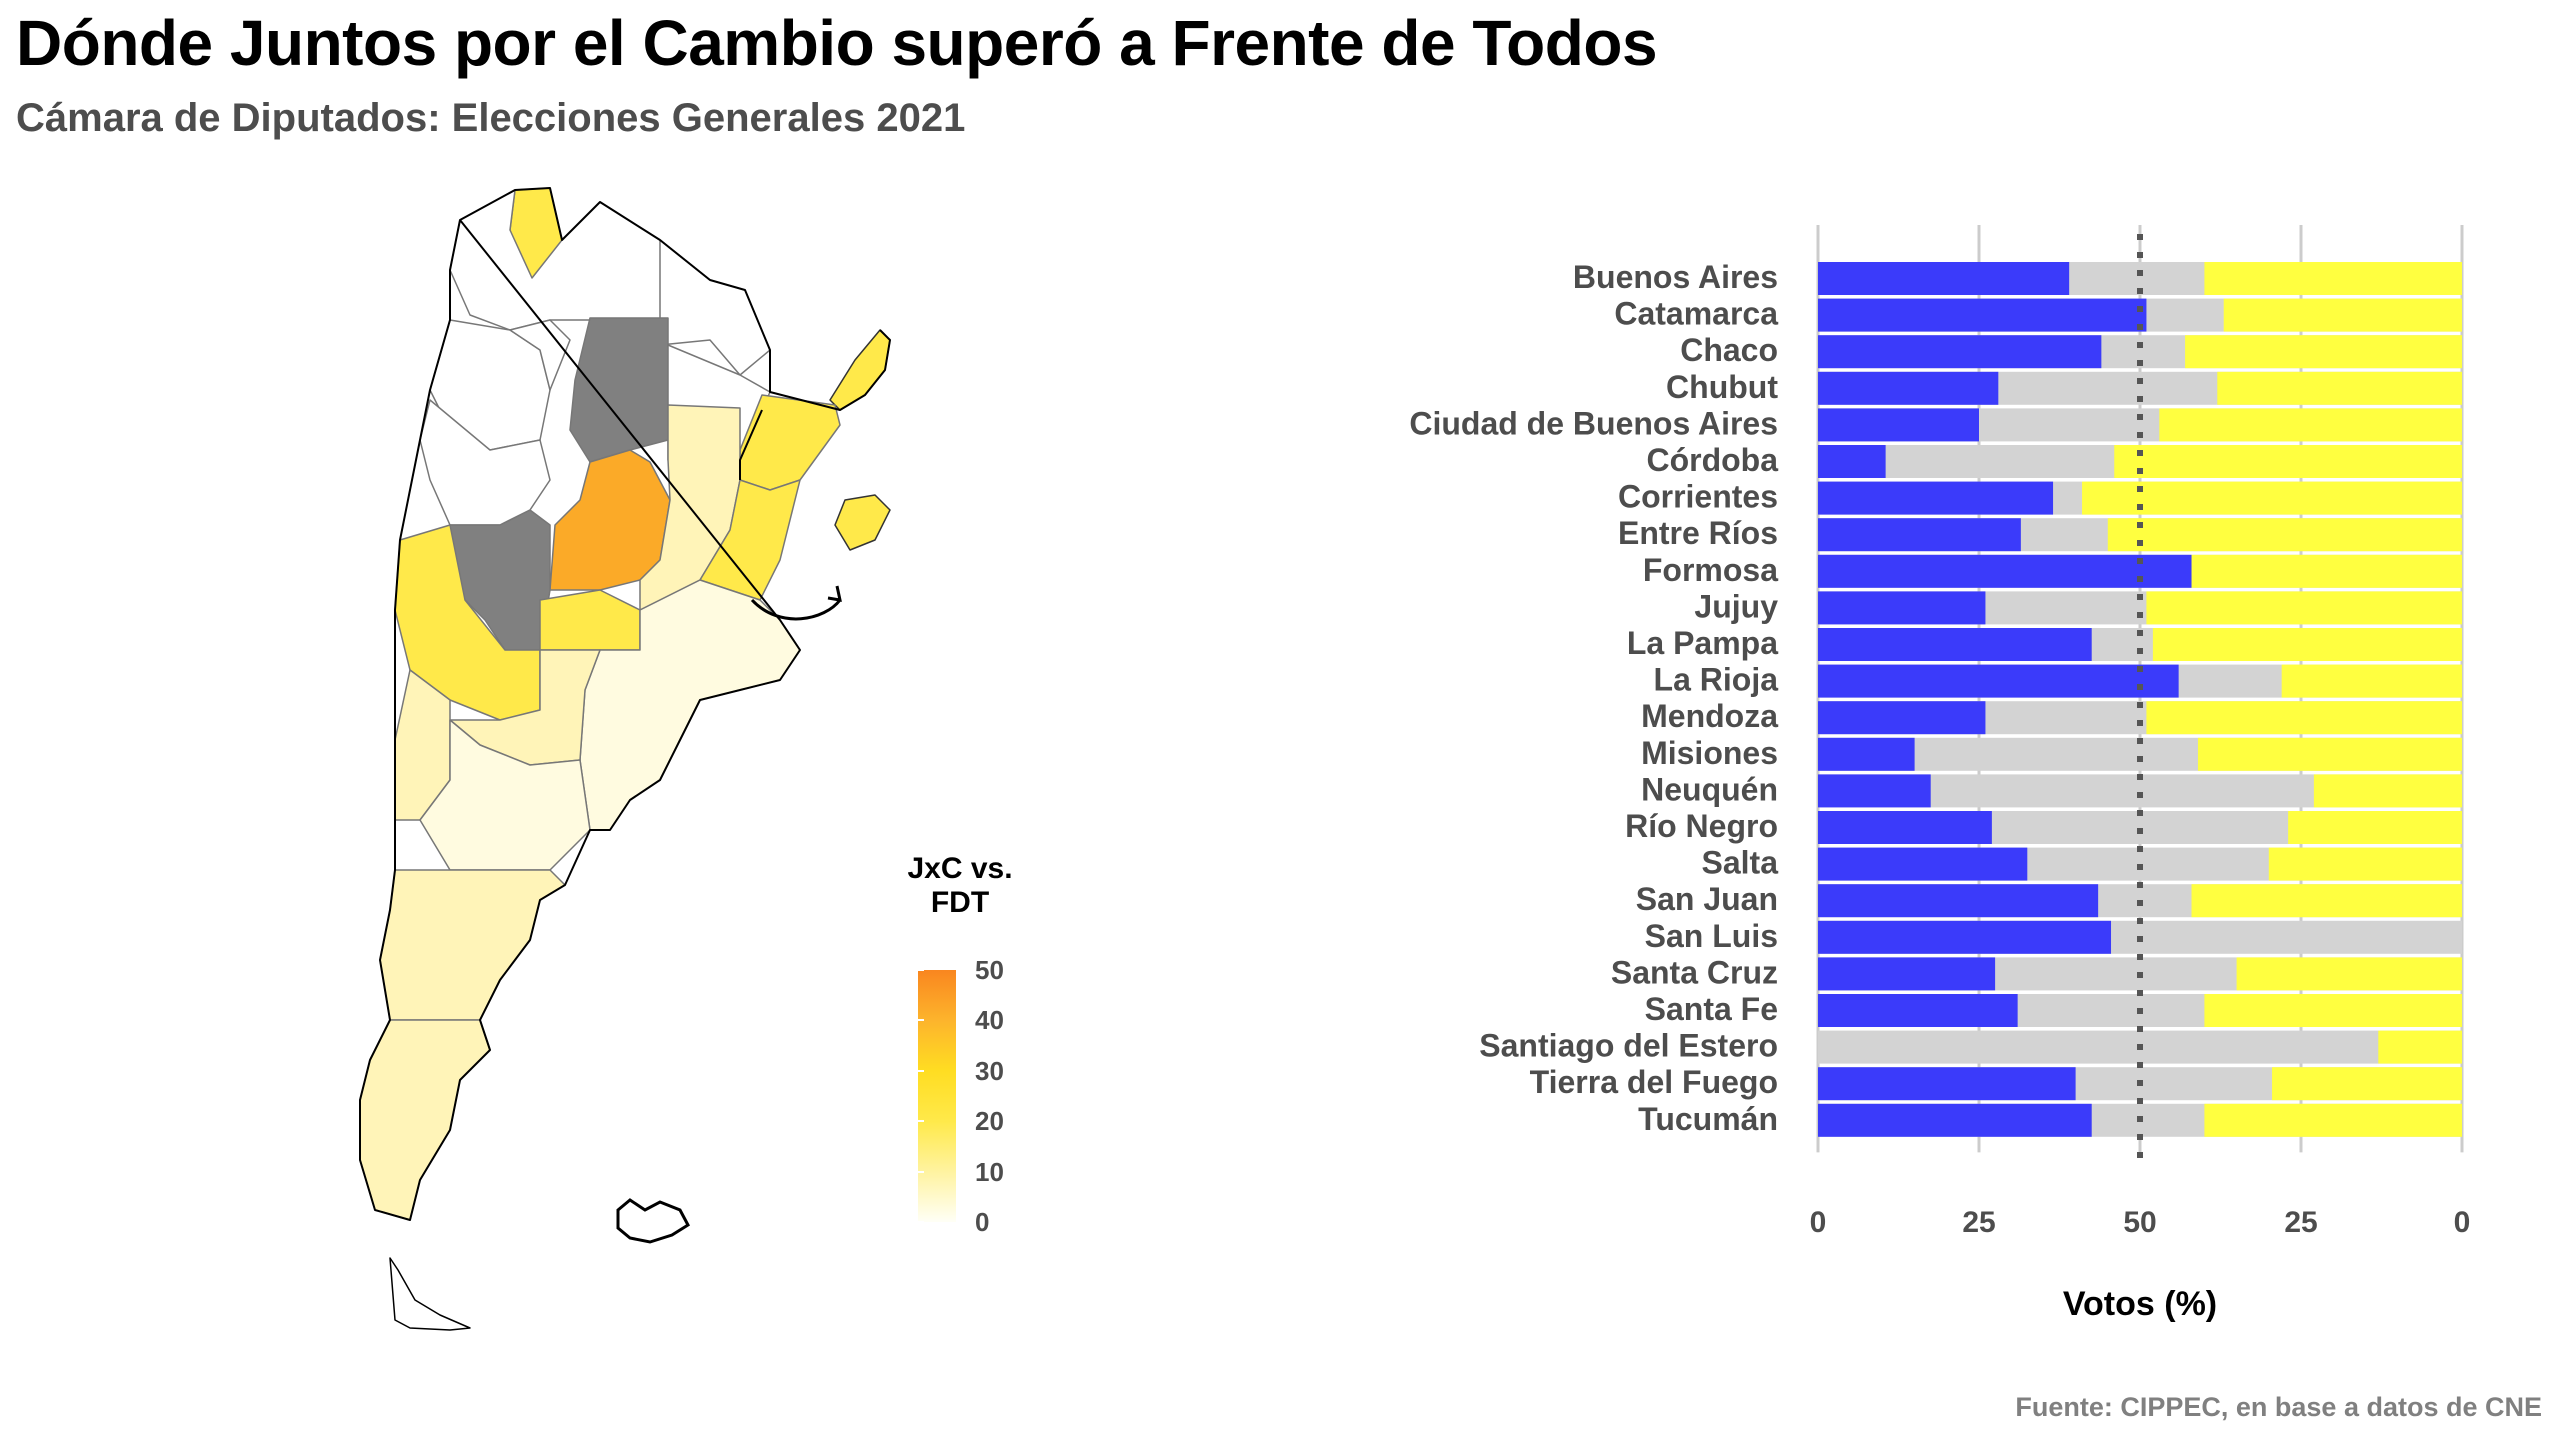  I want to click on source-note: Fuente: CIPPEC, en base a datos de CNE, so click(2278, 1407).